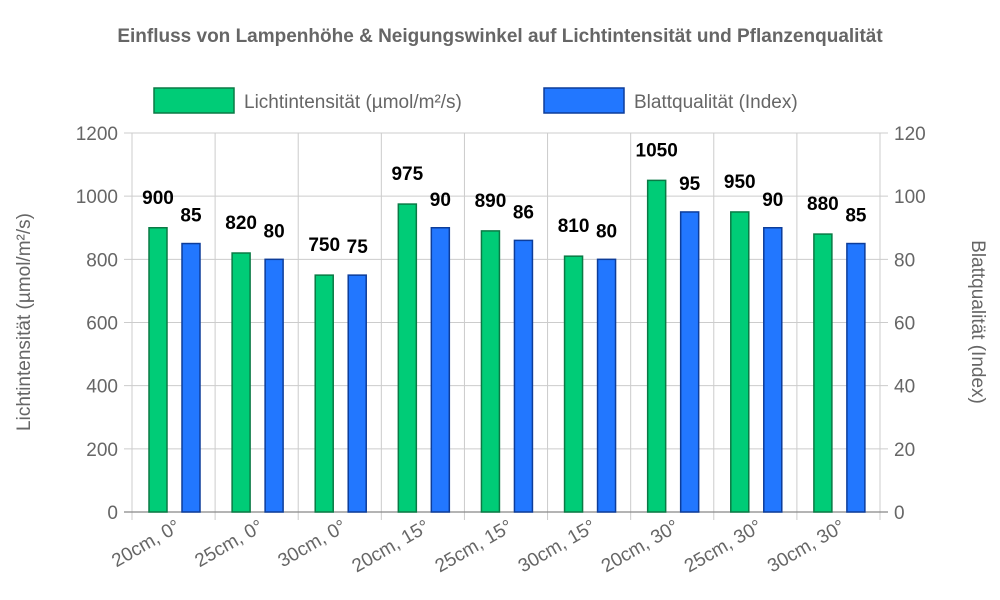 The height and width of the screenshot is (600, 1000). What do you see at coordinates (640, 546) in the screenshot?
I see `x-tick-label: 20cm, 30°` at bounding box center [640, 546].